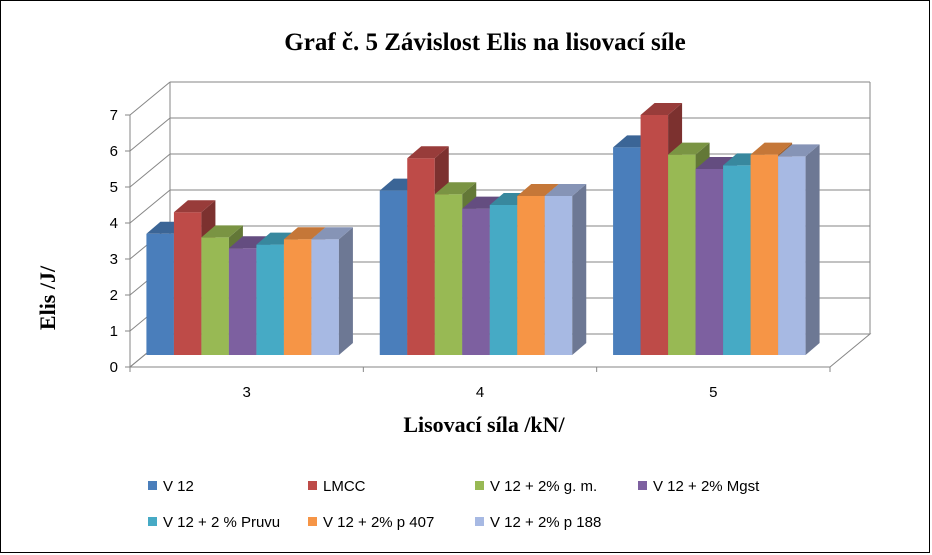 This screenshot has width=932, height=555. Describe the element at coordinates (114, 187) in the screenshot. I see `y-tick-label: 5` at that location.